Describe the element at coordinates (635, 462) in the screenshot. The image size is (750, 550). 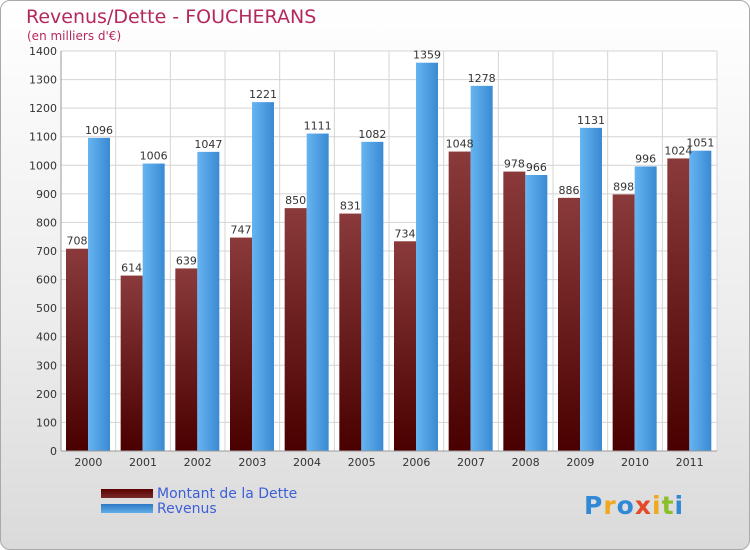
I see `x-tick-label: 2010` at that location.